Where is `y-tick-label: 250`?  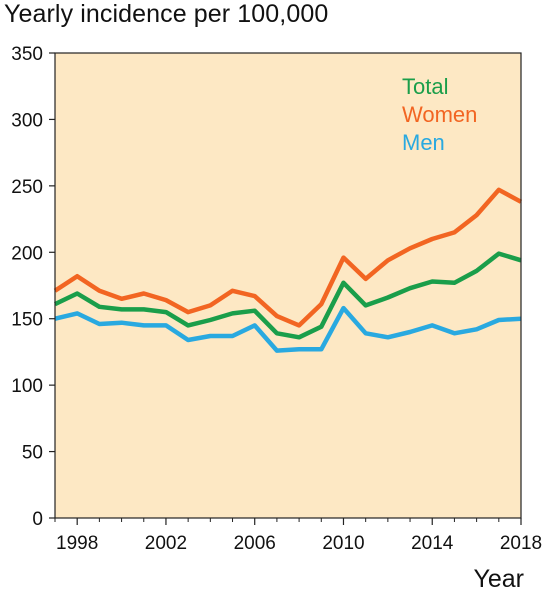
y-tick-label: 250 is located at coordinates (27, 187).